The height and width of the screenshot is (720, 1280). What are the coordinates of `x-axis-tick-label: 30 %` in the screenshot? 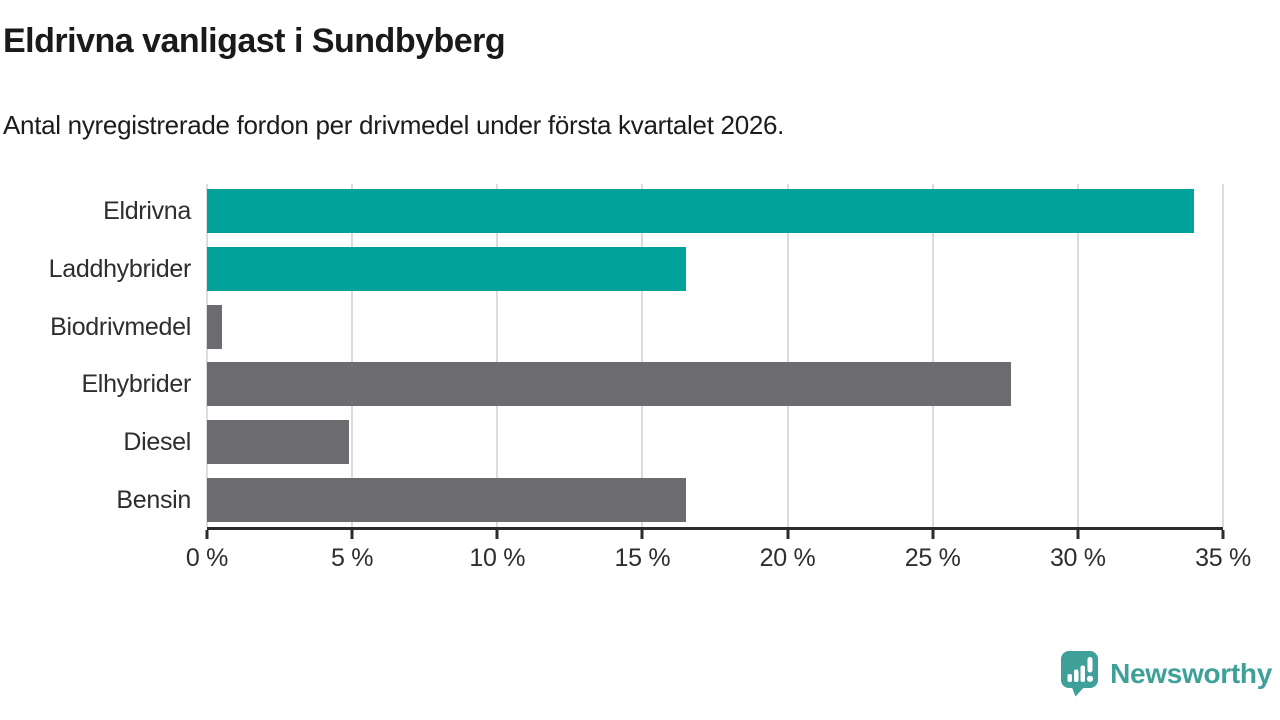 It's located at (1077, 558).